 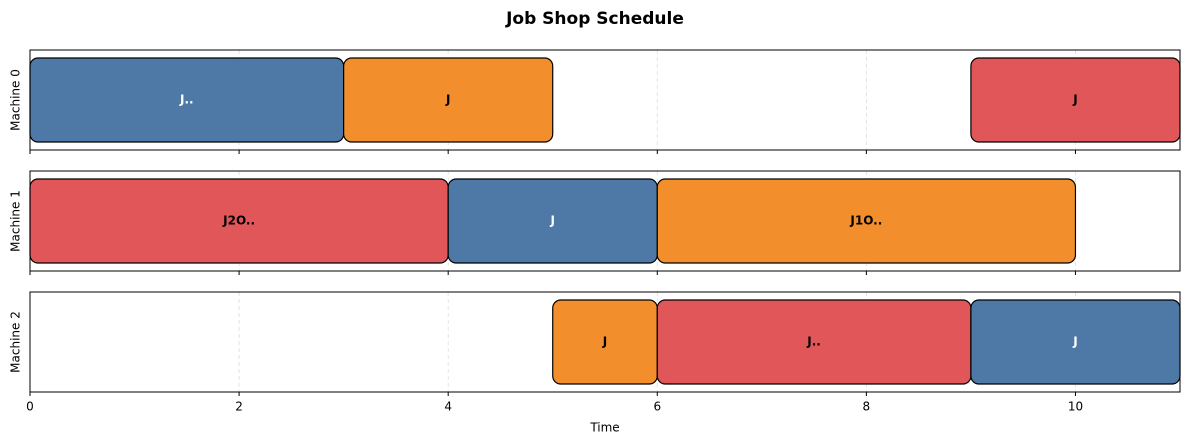 I want to click on chart-title: Job Shop Schedule, so click(x=594, y=19).